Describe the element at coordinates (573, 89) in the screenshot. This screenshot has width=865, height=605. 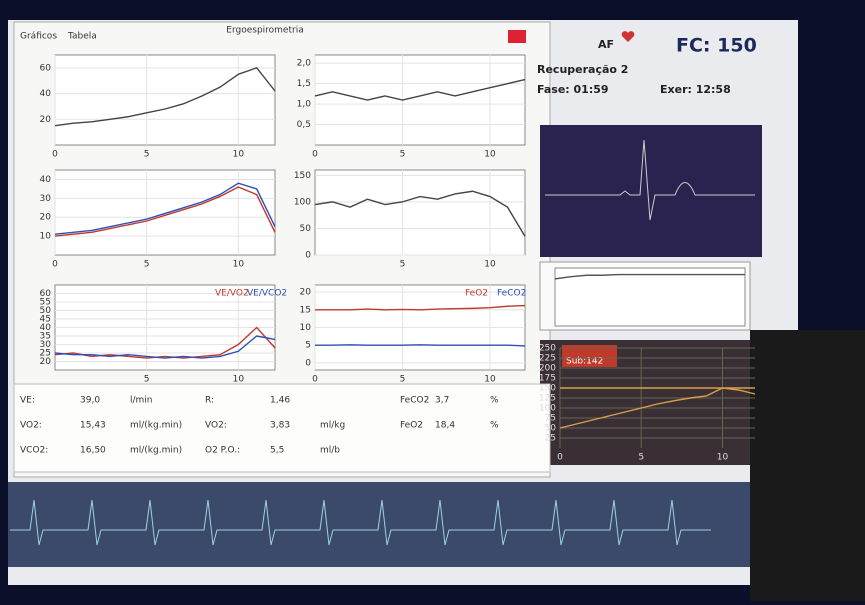
I see `phase-time: Fase: 01:59` at that location.